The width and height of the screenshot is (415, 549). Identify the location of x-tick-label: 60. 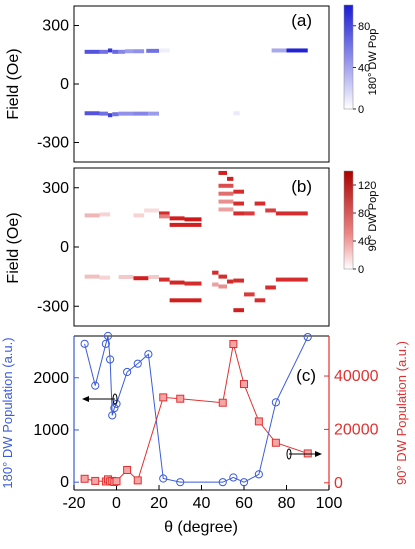
(244, 503).